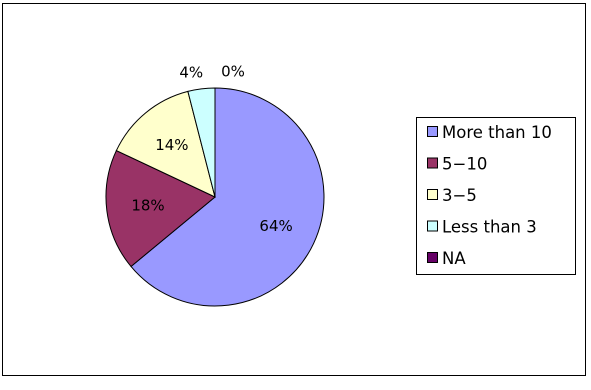 The image size is (591, 390). What do you see at coordinates (459, 195) in the screenshot?
I see `legend-entry: 3−5` at bounding box center [459, 195].